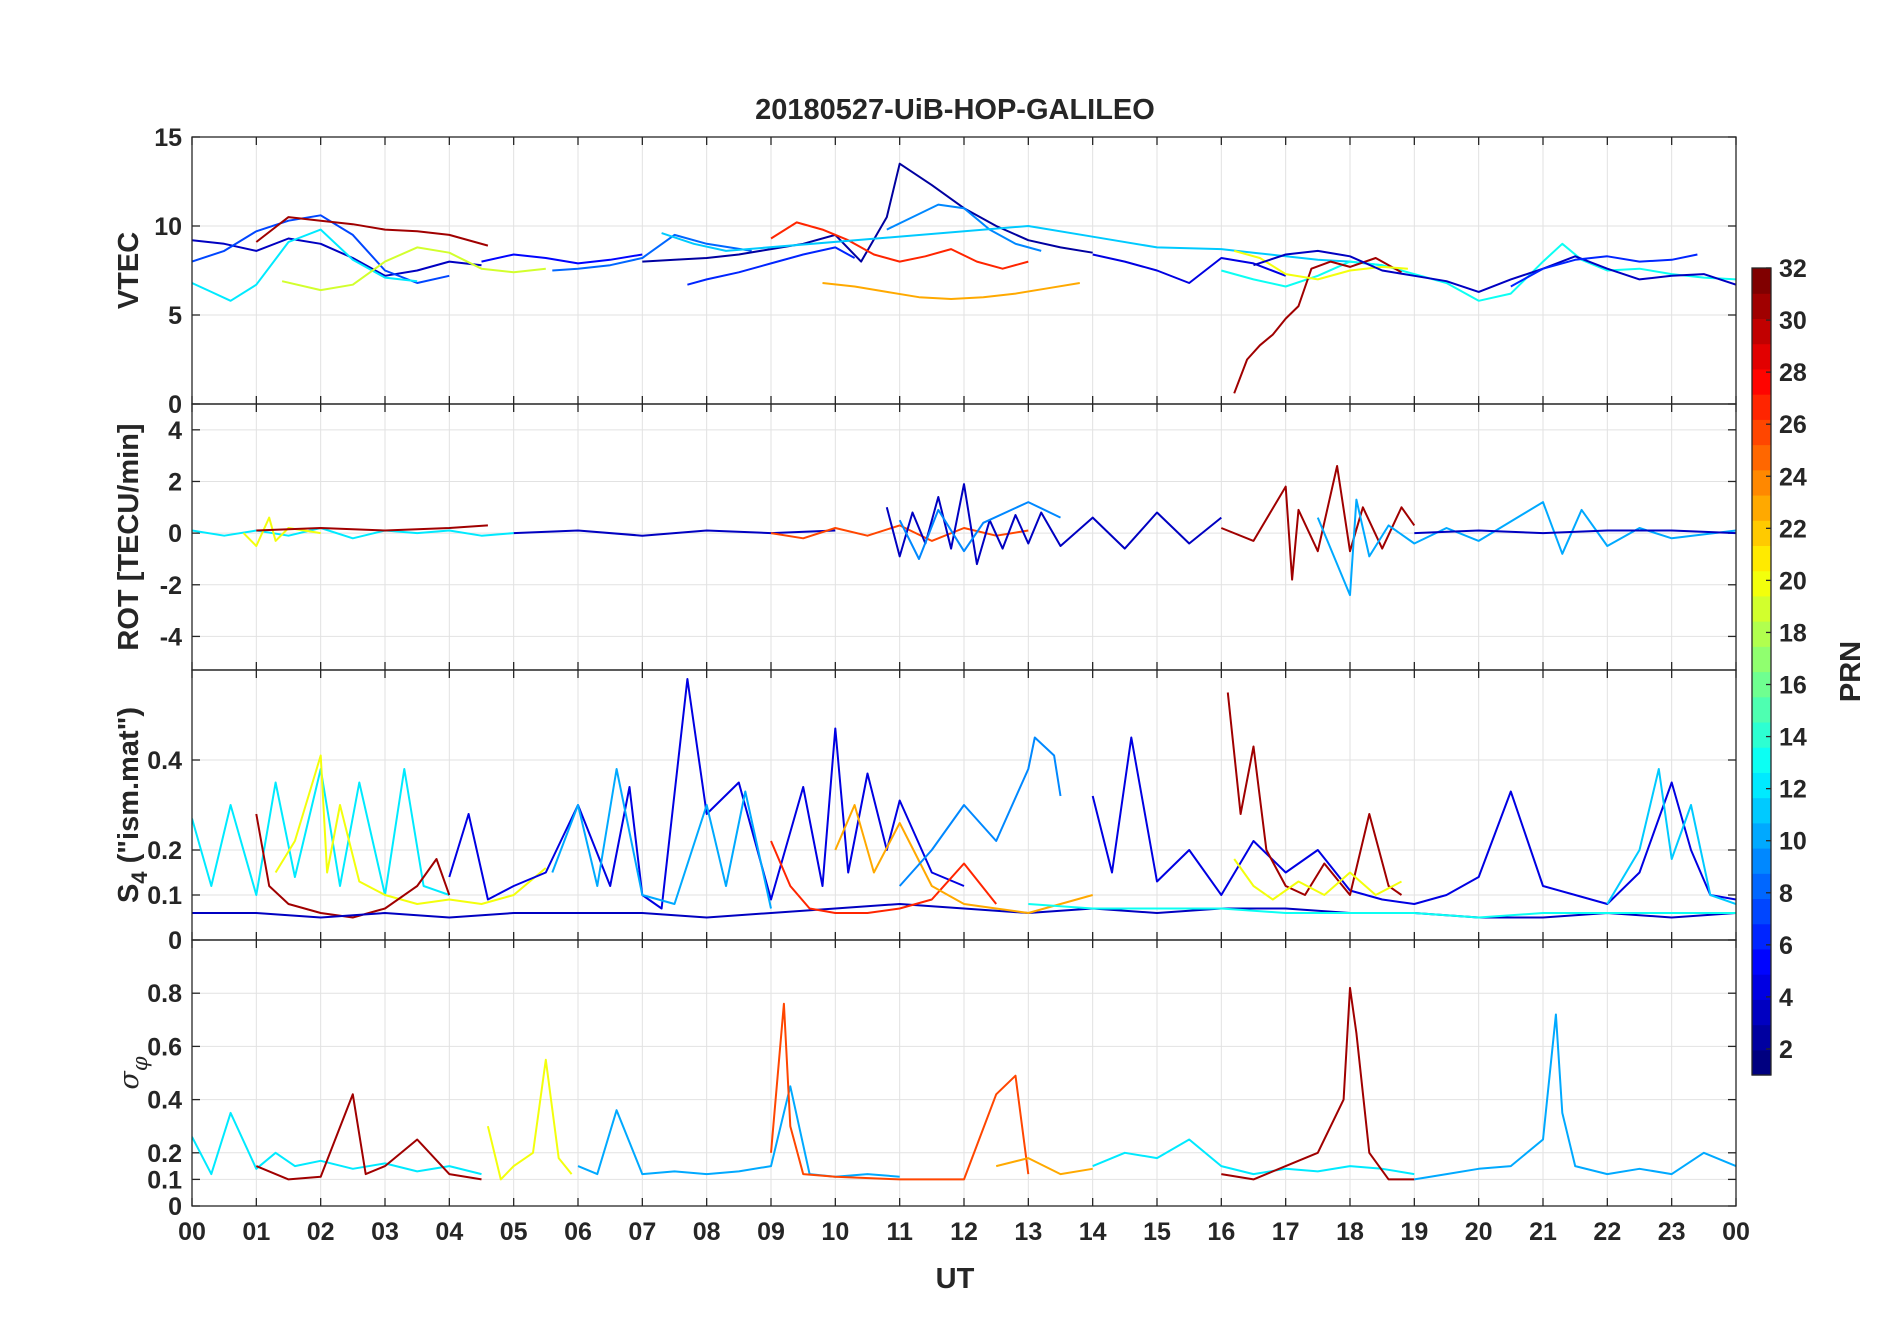 The width and height of the screenshot is (1902, 1330). Describe the element at coordinates (835, 1232) in the screenshot. I see `x-tick-label: 10` at that location.